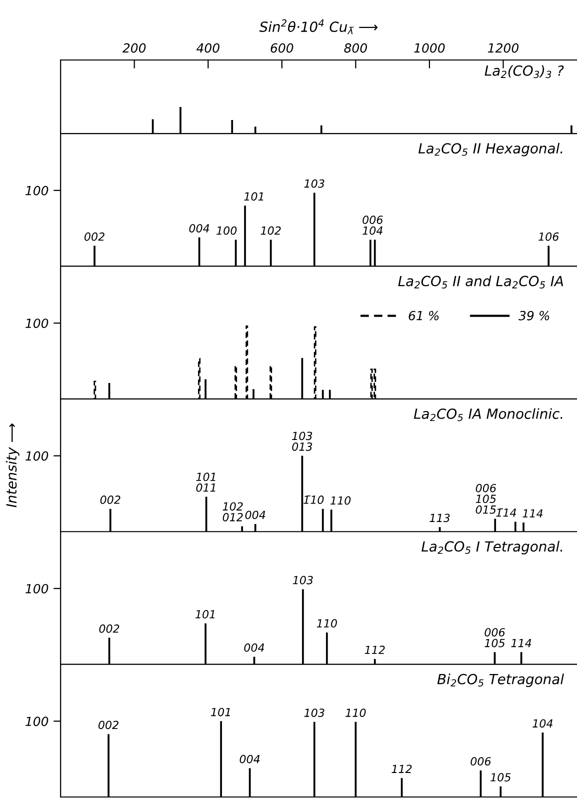 This screenshot has width=577, height=805. What do you see at coordinates (134, 48) in the screenshot?
I see `x-tick-label: 200` at bounding box center [134, 48].